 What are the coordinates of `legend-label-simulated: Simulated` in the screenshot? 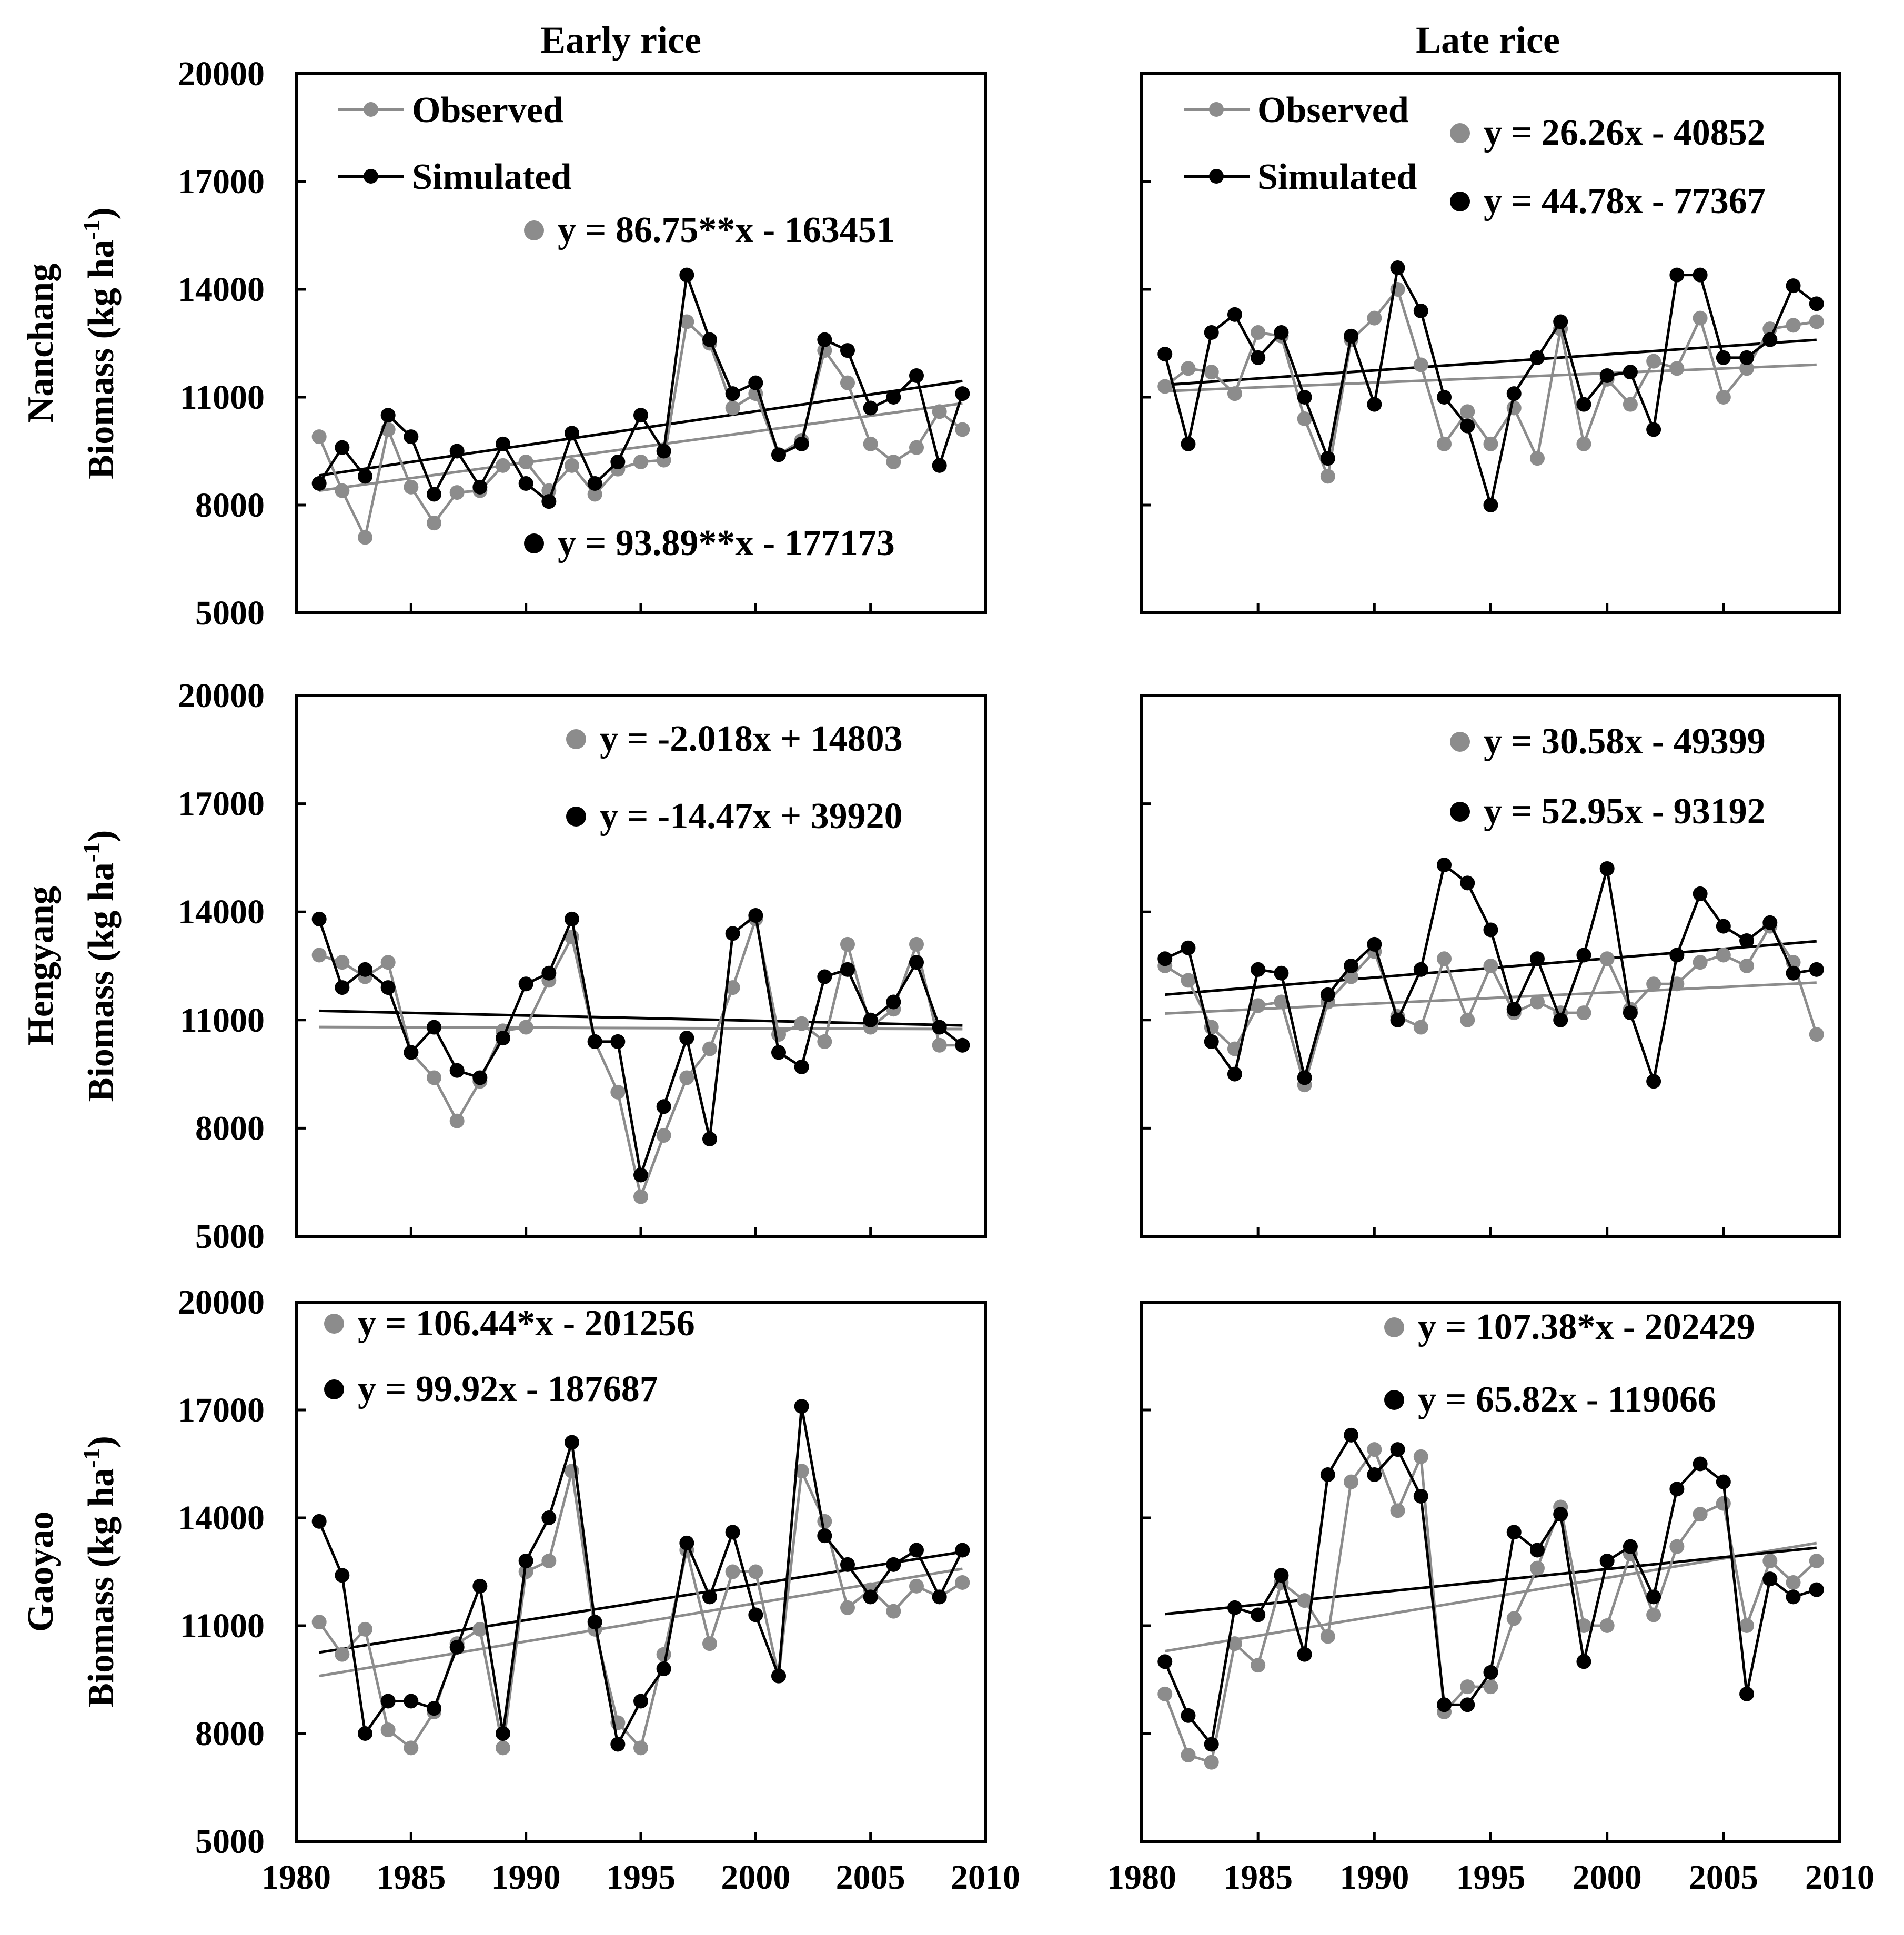 It's located at (491, 177).